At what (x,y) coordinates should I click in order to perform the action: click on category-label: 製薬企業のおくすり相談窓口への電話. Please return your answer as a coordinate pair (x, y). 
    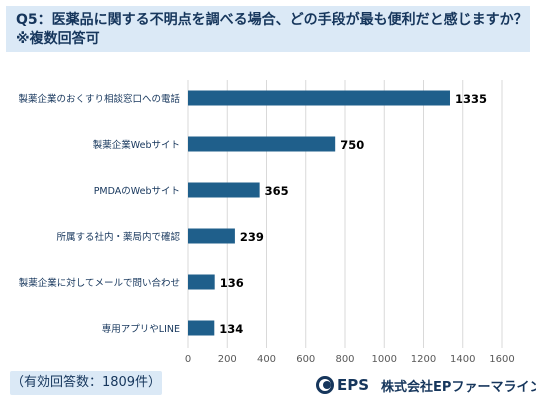
    Looking at the image, I should click on (99, 99).